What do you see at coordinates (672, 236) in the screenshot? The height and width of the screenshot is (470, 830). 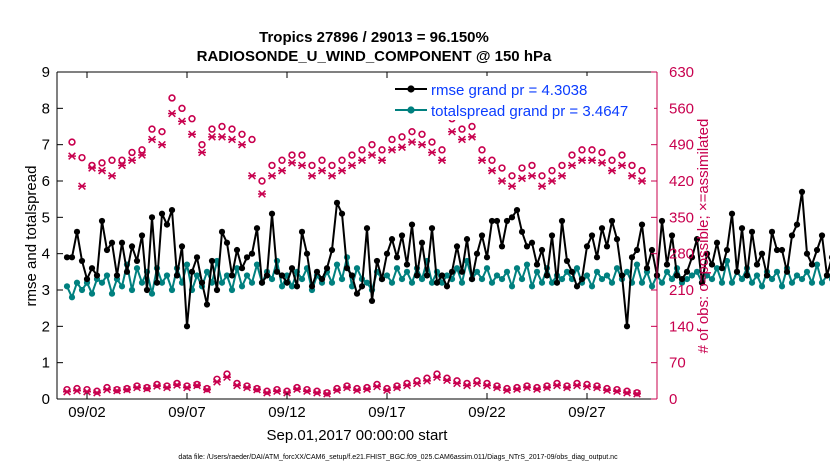 I see `right-y-ticks: 0 70 140 210 280 350 420 490 560 630` at bounding box center [672, 236].